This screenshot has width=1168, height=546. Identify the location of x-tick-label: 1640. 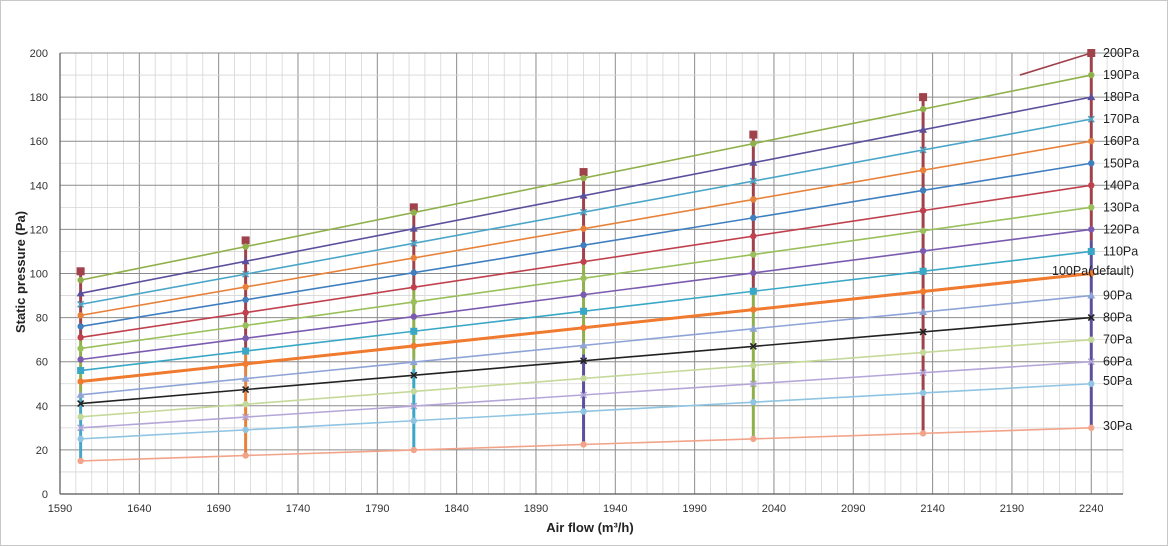
(139, 509).